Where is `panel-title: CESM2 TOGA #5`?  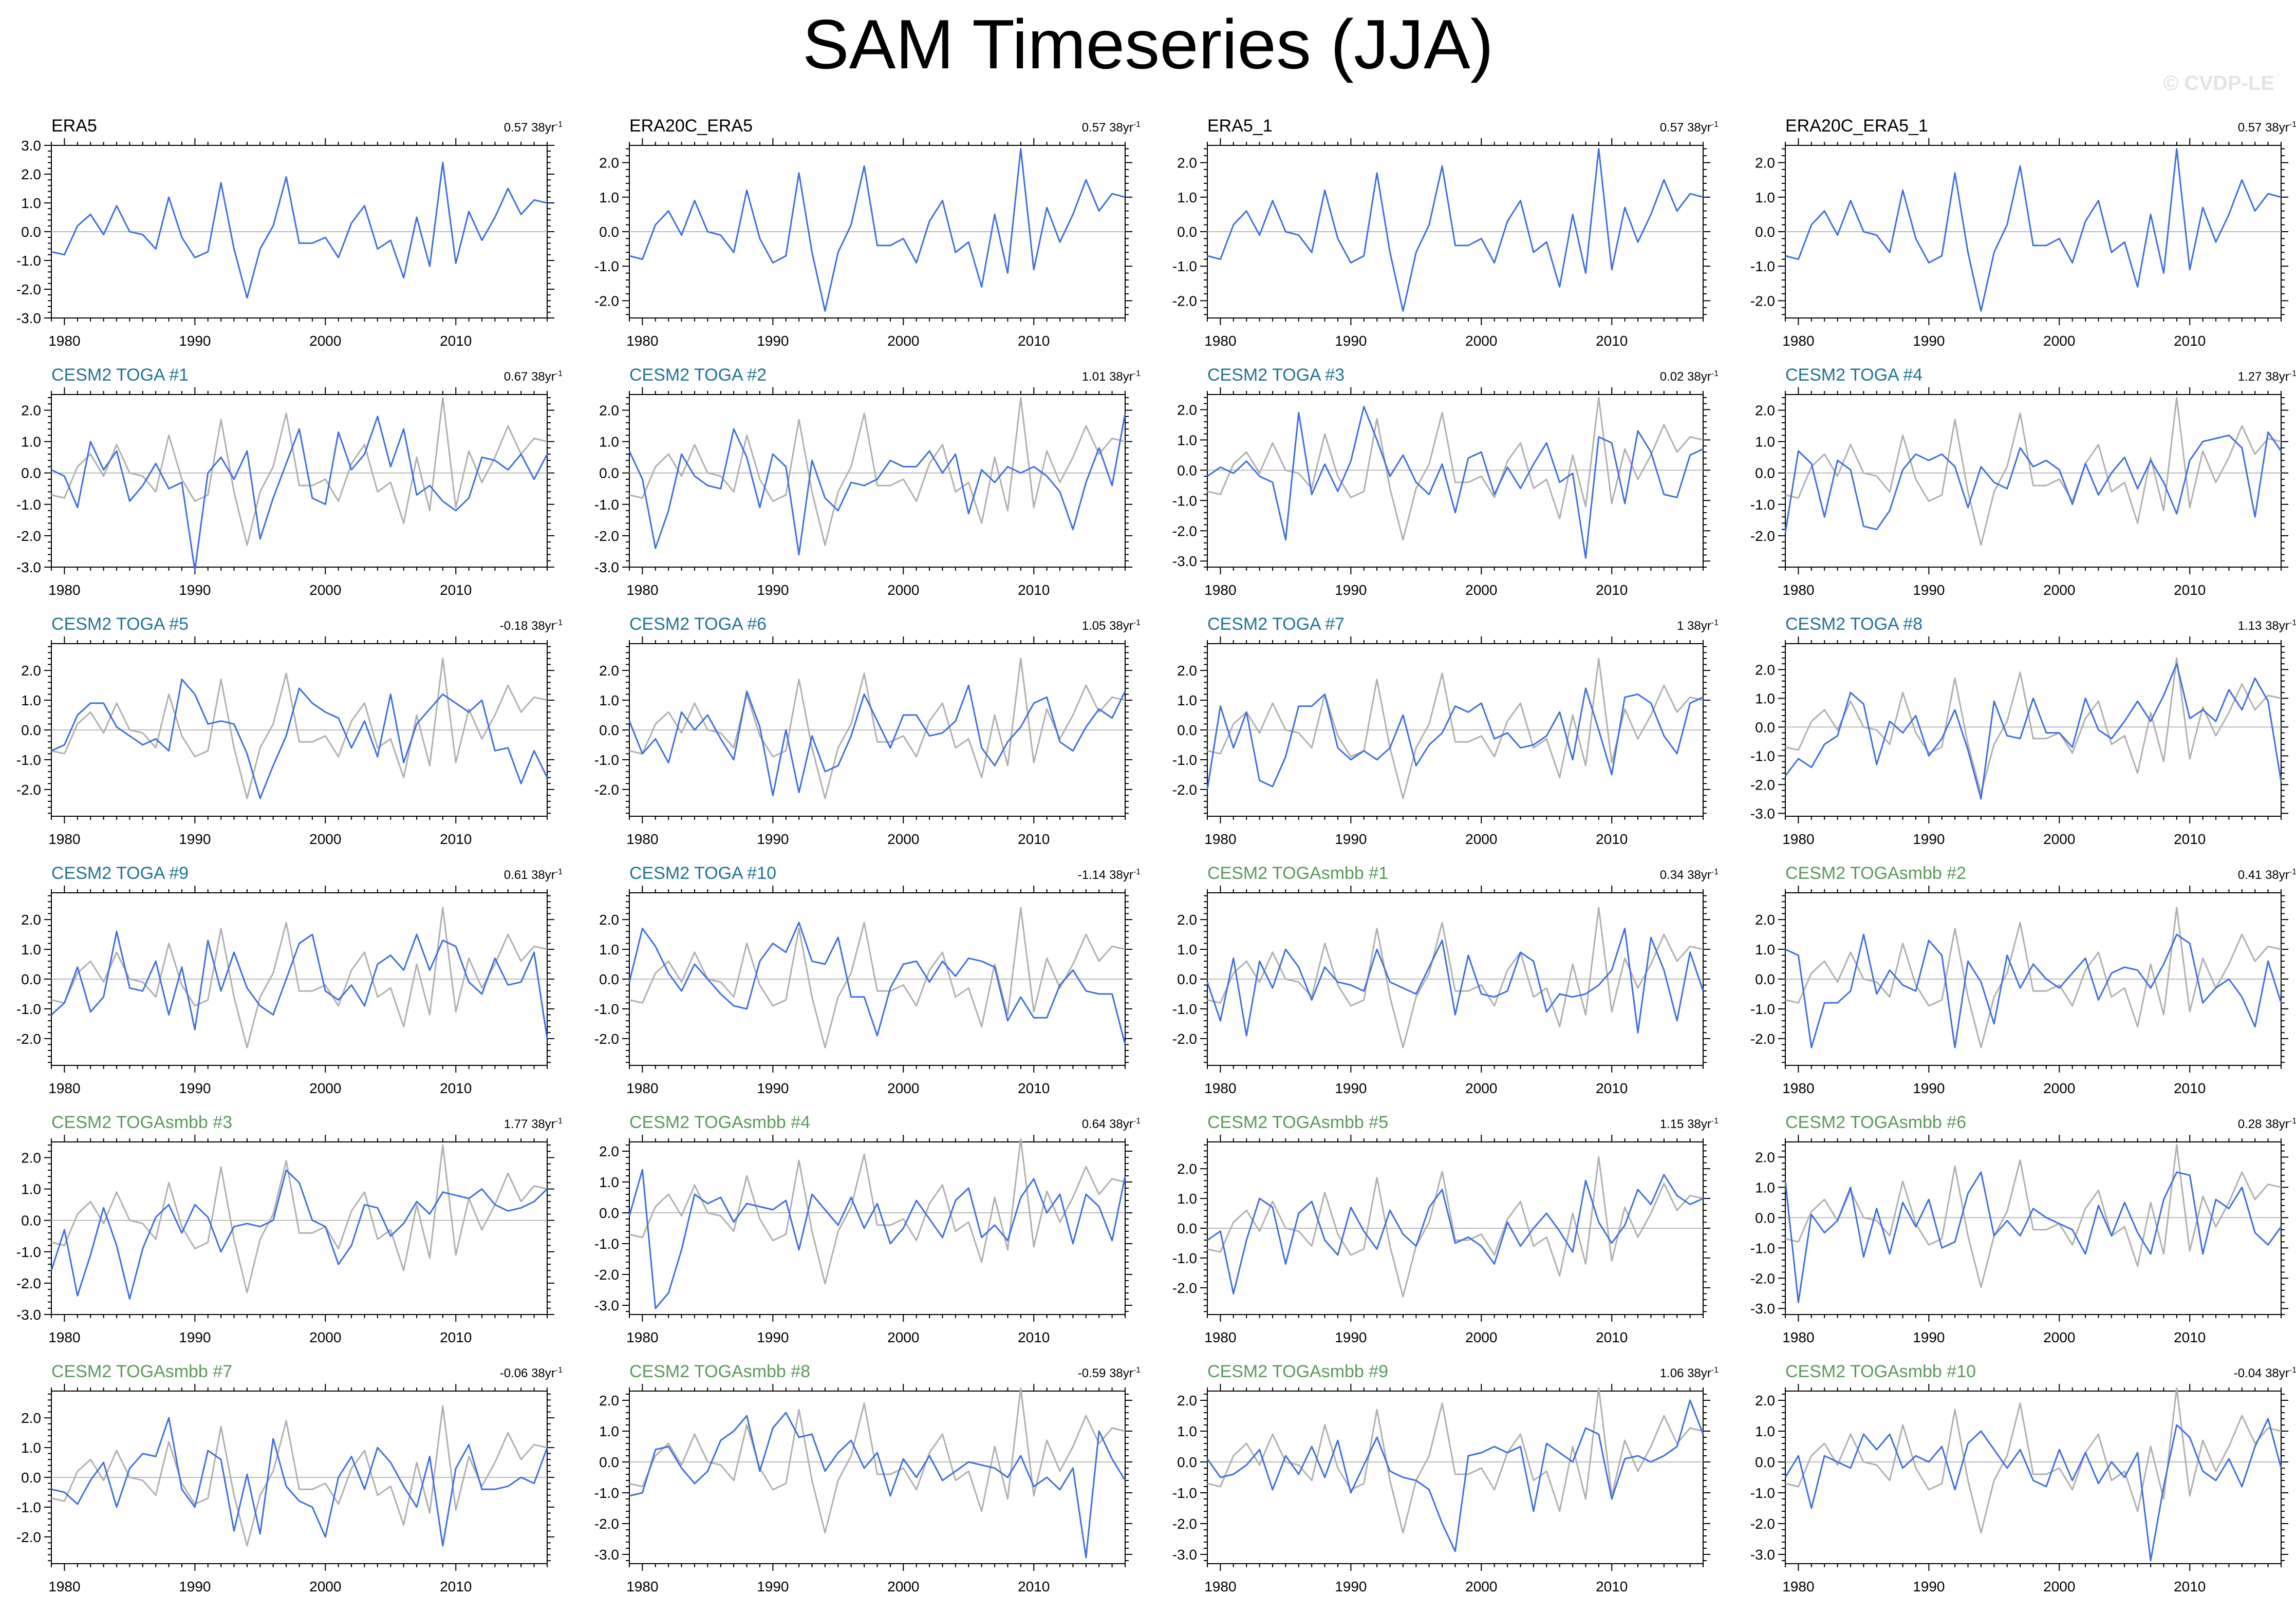 panel-title: CESM2 TOGA #5 is located at coordinates (120, 624).